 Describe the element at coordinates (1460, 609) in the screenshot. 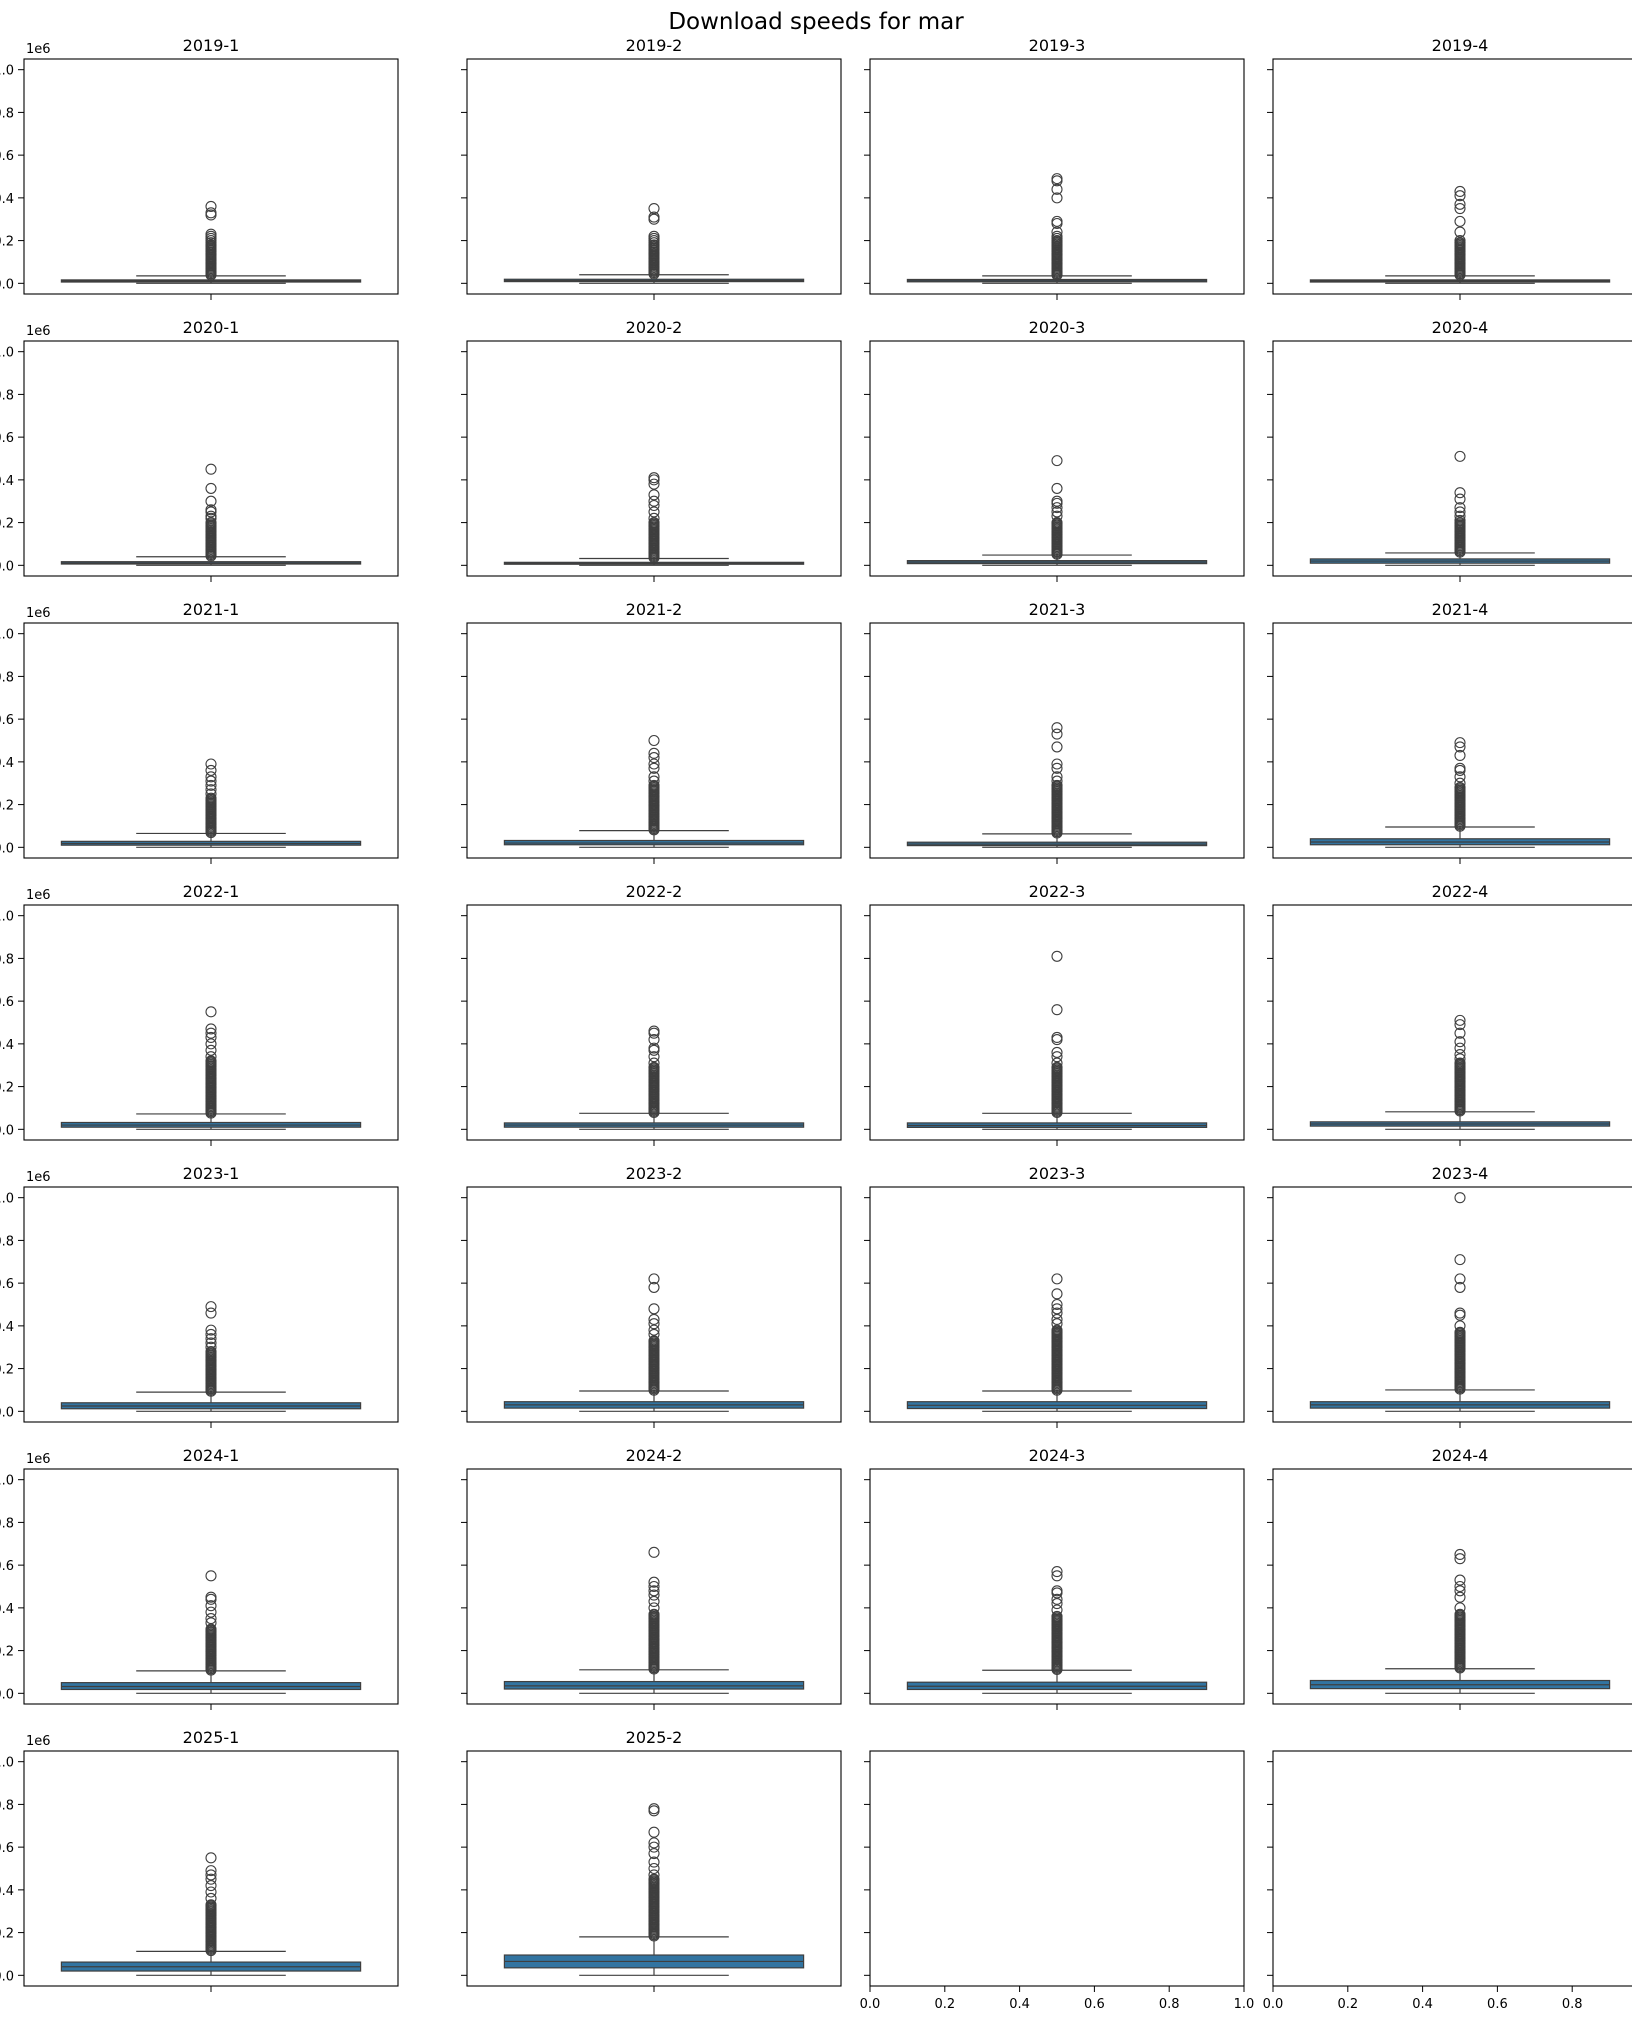

I see `subplot-title: 2021-4` at that location.